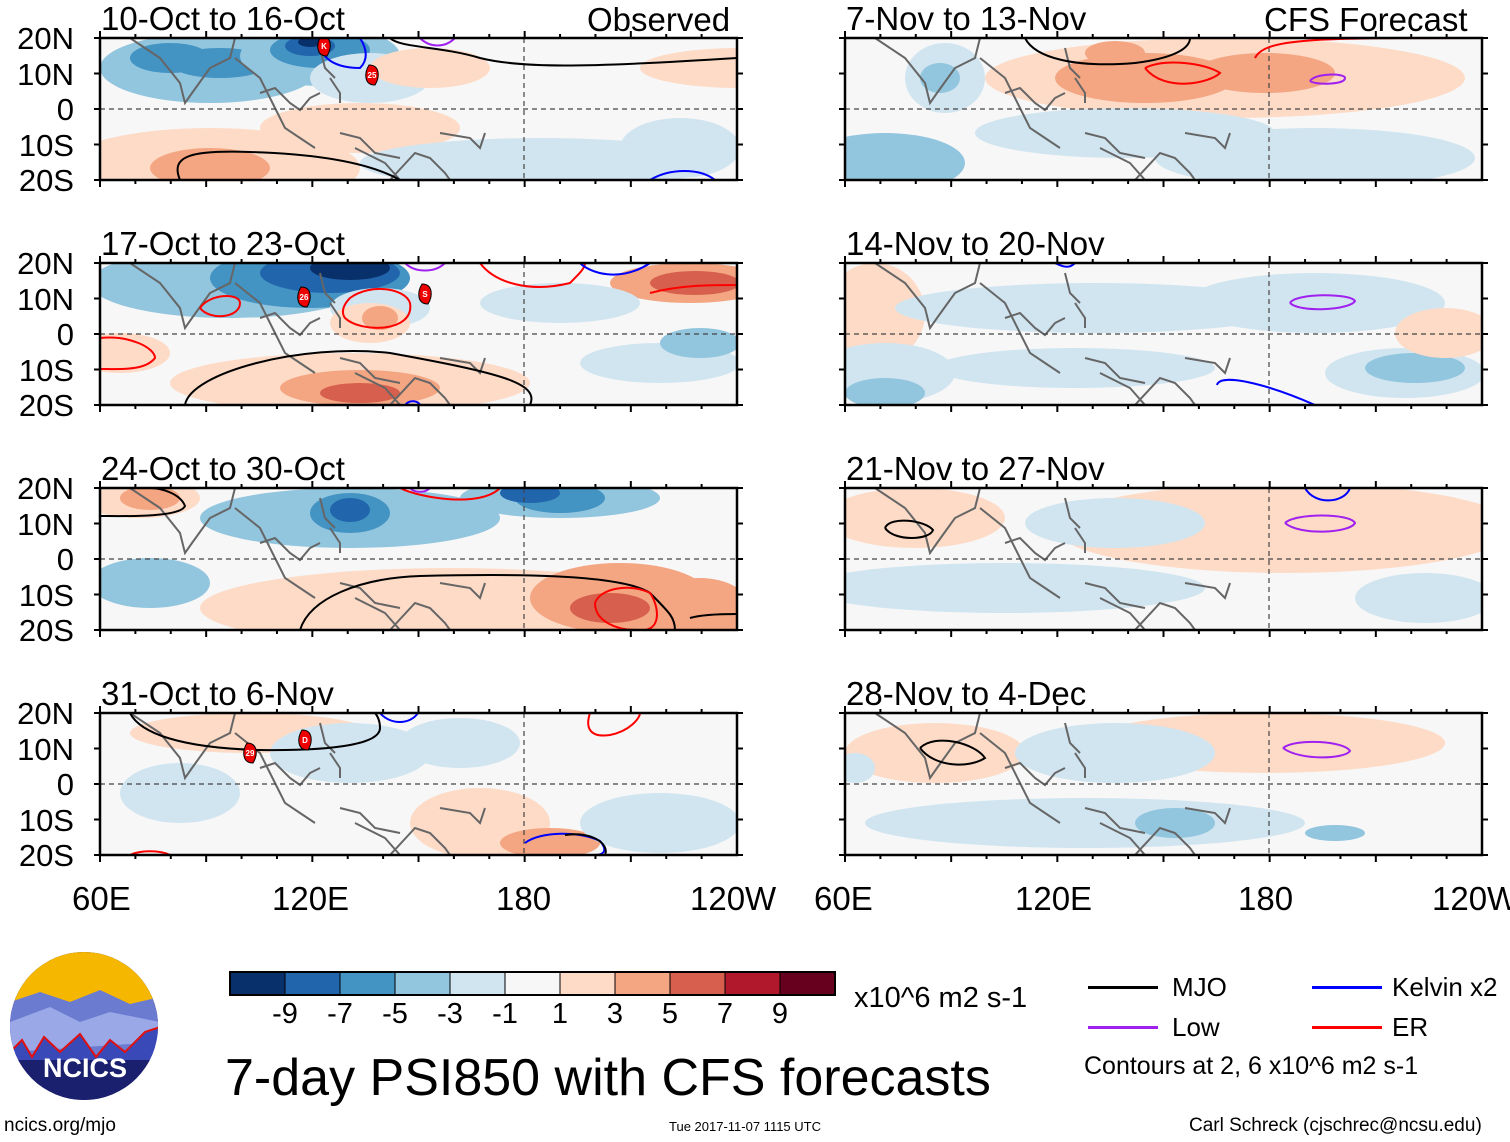 The height and width of the screenshot is (1142, 1510). What do you see at coordinates (60, 1125) in the screenshot?
I see `footer-url: ncics.org/mjo` at bounding box center [60, 1125].